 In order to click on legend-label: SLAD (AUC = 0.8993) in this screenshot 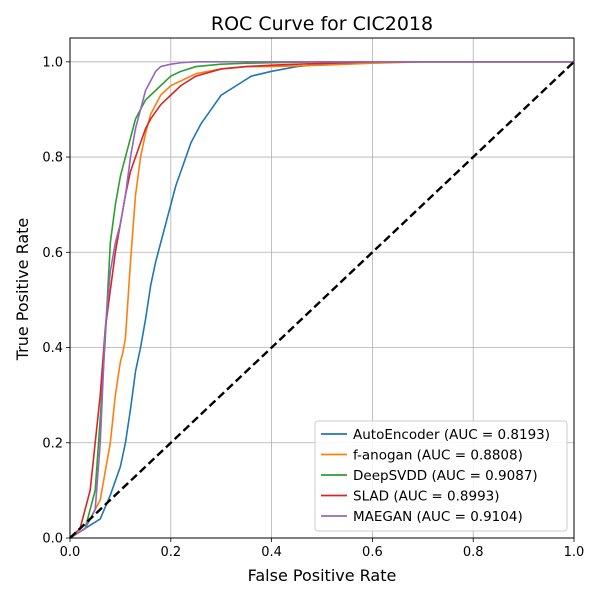, I will do `click(426, 497)`.